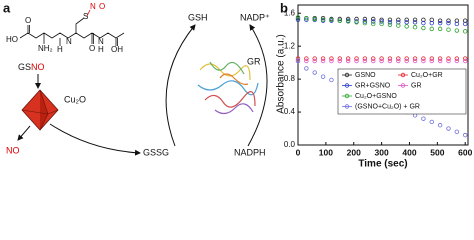  I want to click on legend-label: GSNO, so click(365, 75).